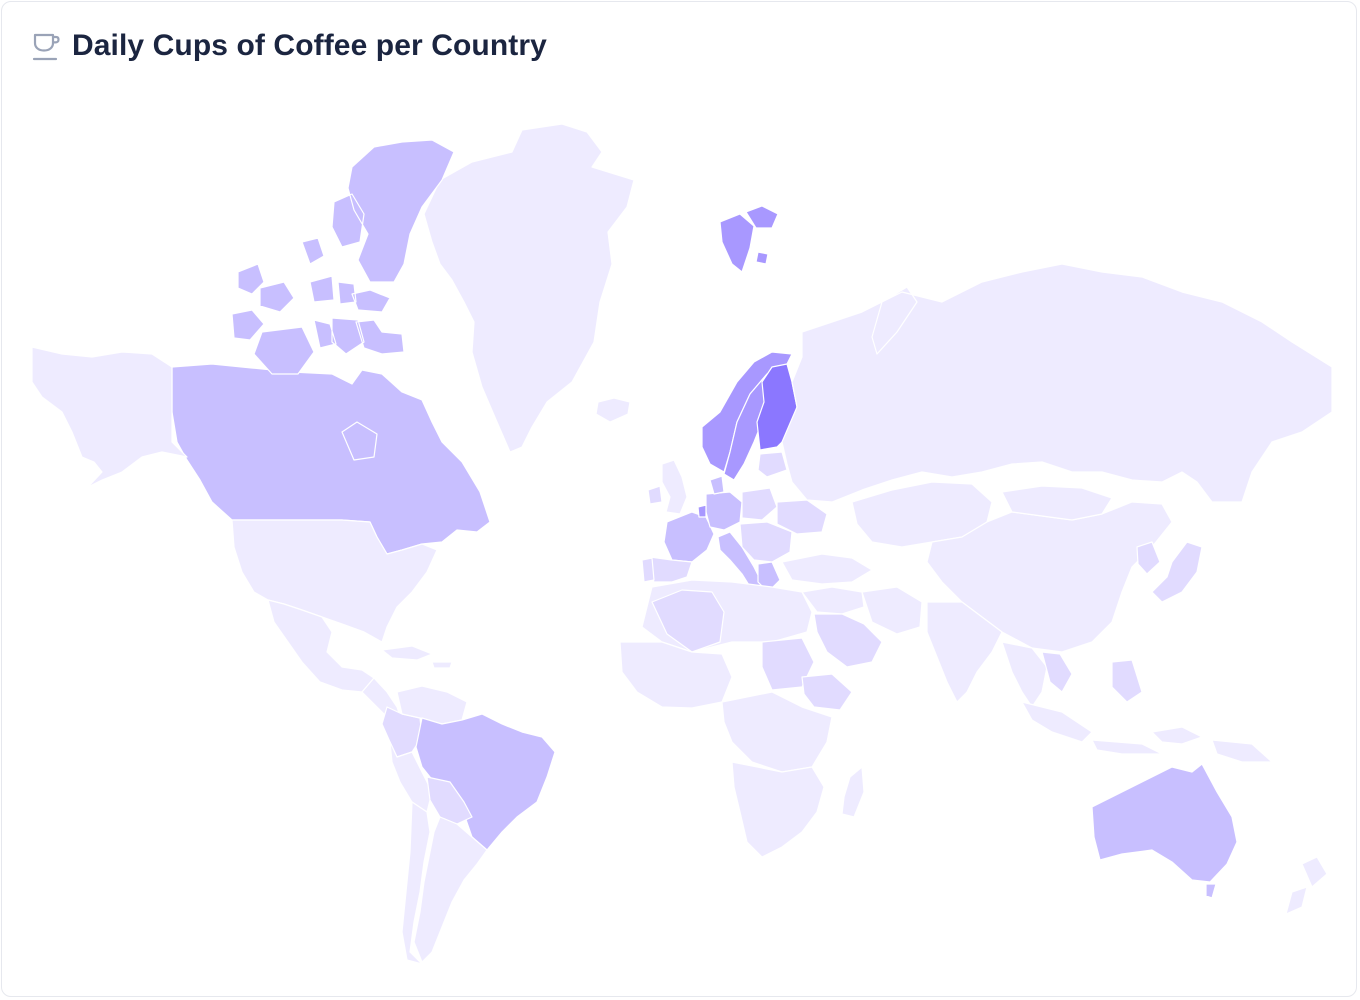 The width and height of the screenshot is (1360, 1000). What do you see at coordinates (688, 621) in the screenshot?
I see `region-algeria` at bounding box center [688, 621].